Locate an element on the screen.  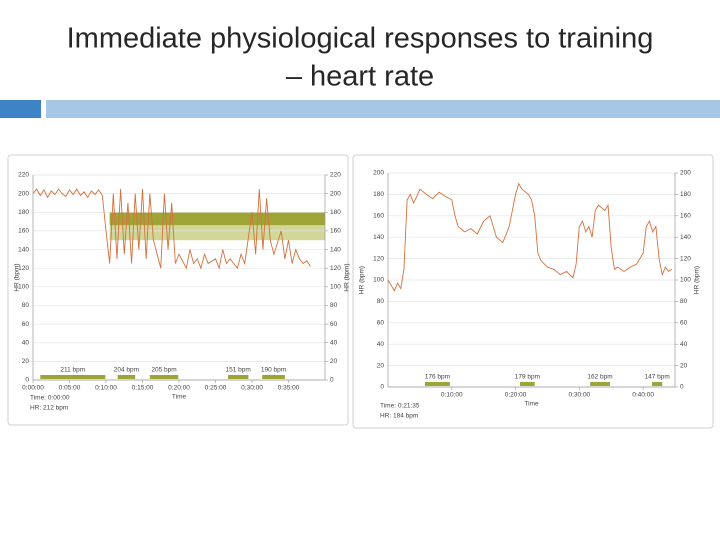
annotation: HR: 212 bpm is located at coordinates (49, 408).